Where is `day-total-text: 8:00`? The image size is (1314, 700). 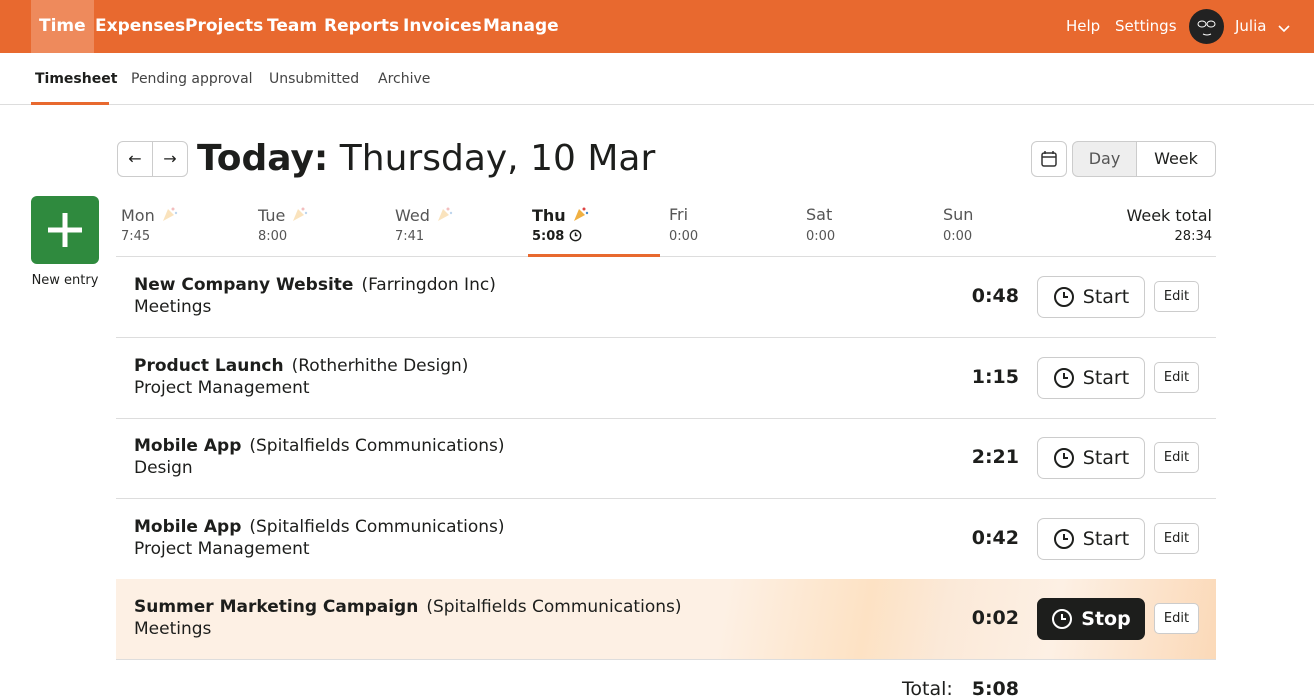
day-total-text: 8:00 is located at coordinates (273, 236).